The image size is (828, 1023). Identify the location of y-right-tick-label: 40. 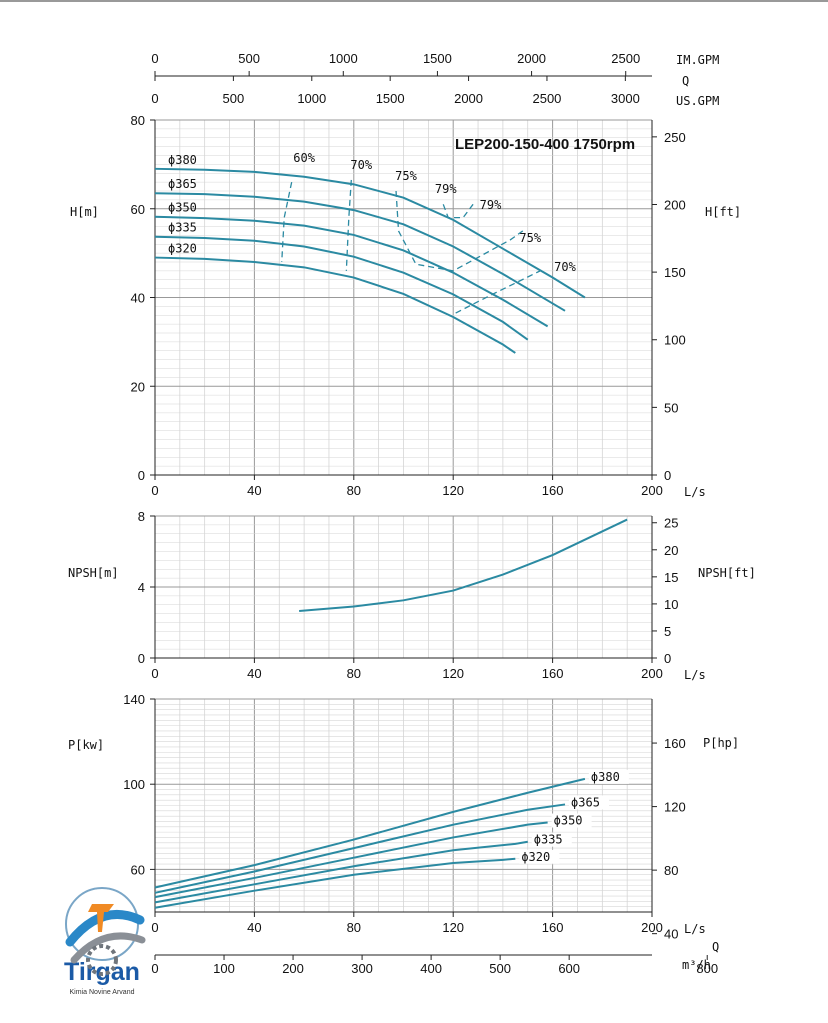
(671, 934).